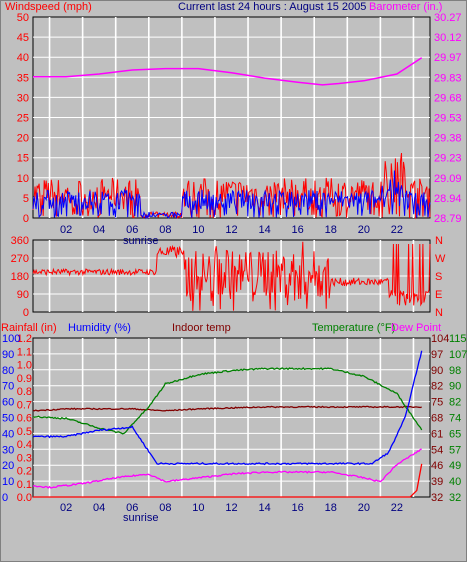 The width and height of the screenshot is (467, 562). What do you see at coordinates (455, 403) in the screenshot?
I see `temp-tick-label: 82` at bounding box center [455, 403].